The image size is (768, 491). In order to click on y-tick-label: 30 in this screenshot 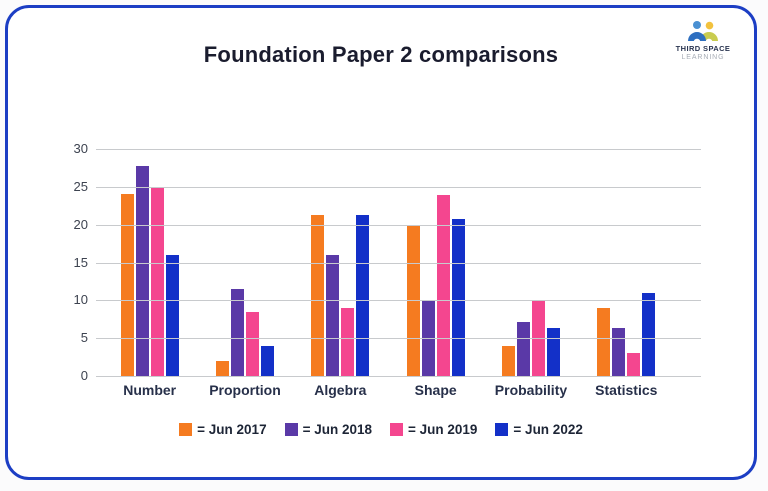, I will do `click(80, 148)`.